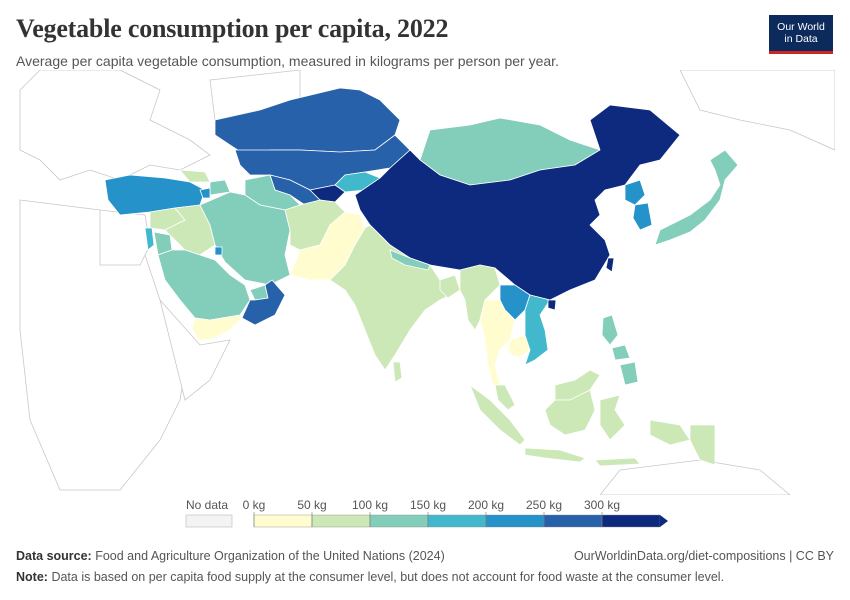  I want to click on logo-line-2: in Data, so click(801, 39).